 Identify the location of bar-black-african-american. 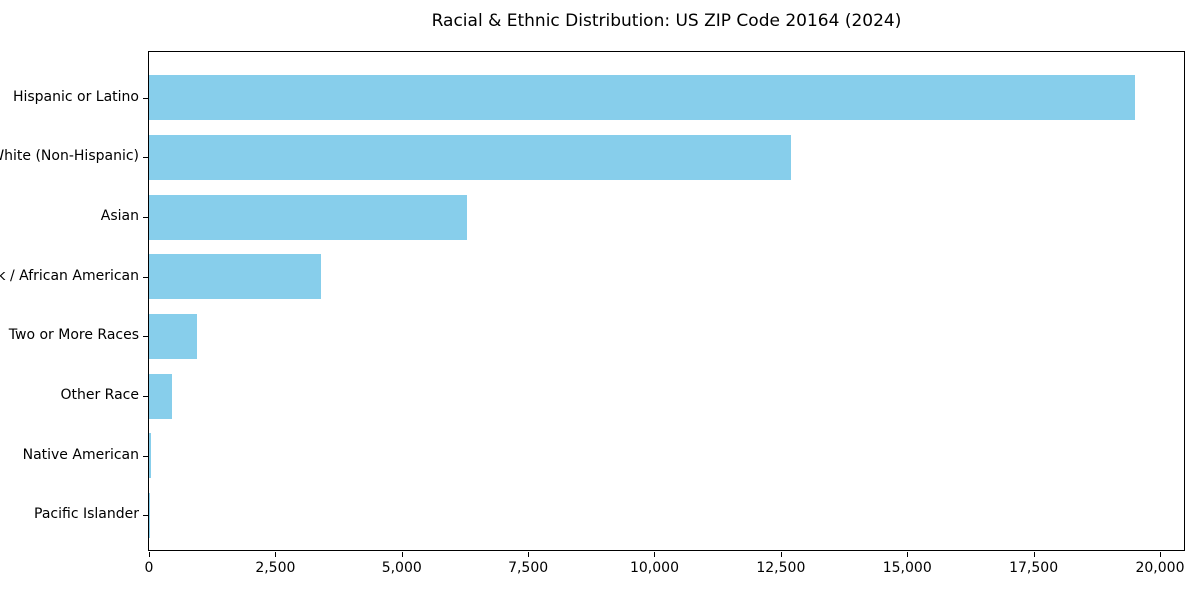
(235, 277).